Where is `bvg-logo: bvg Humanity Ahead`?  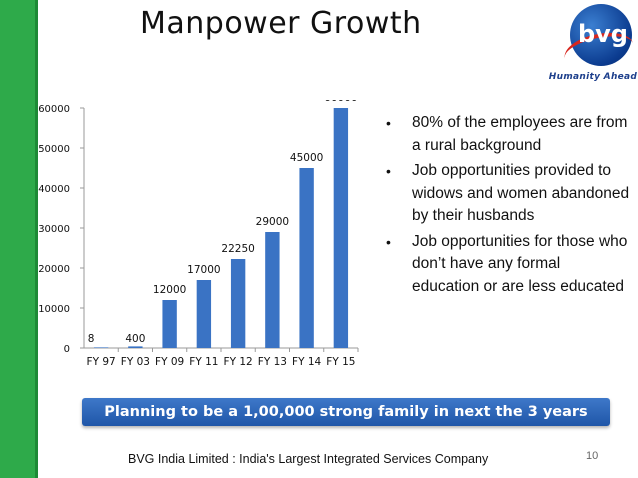 bvg-logo: bvg Humanity Ahead is located at coordinates (593, 46).